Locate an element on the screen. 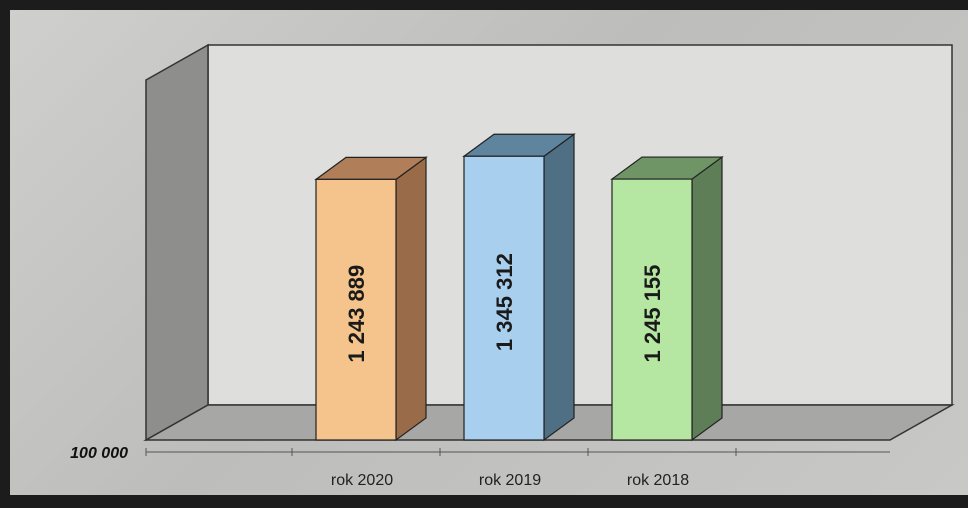 This screenshot has height=508, width=968. y-axis-min-label: 100 000 is located at coordinates (99, 453).